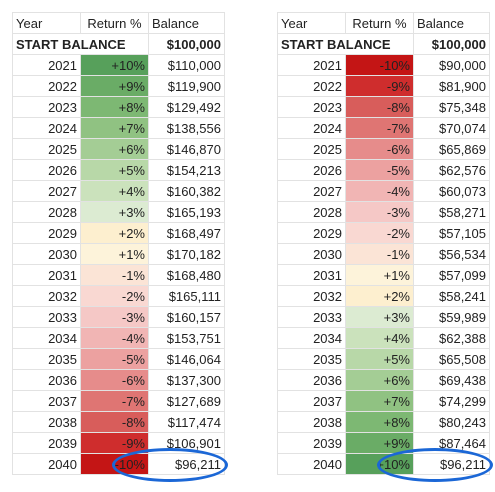  I want to click on return-cell: -4%, so click(379, 191).